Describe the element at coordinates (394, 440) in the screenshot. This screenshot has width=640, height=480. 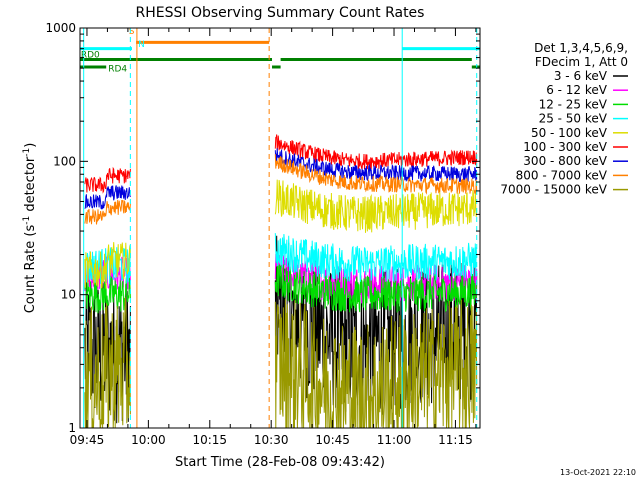
I see `x-tick-label-5: 11:00` at that location.